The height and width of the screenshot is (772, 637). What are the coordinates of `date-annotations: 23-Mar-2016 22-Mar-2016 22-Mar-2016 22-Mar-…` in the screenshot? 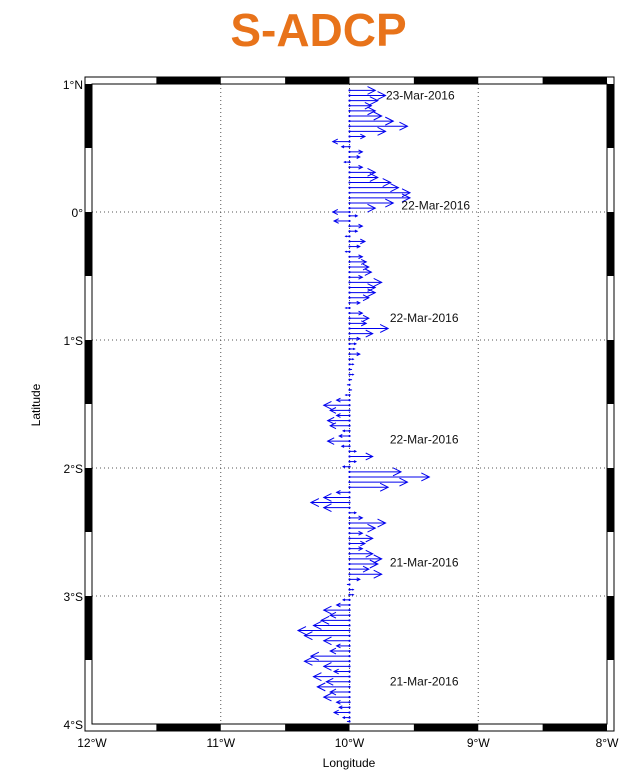 It's located at (428, 388).